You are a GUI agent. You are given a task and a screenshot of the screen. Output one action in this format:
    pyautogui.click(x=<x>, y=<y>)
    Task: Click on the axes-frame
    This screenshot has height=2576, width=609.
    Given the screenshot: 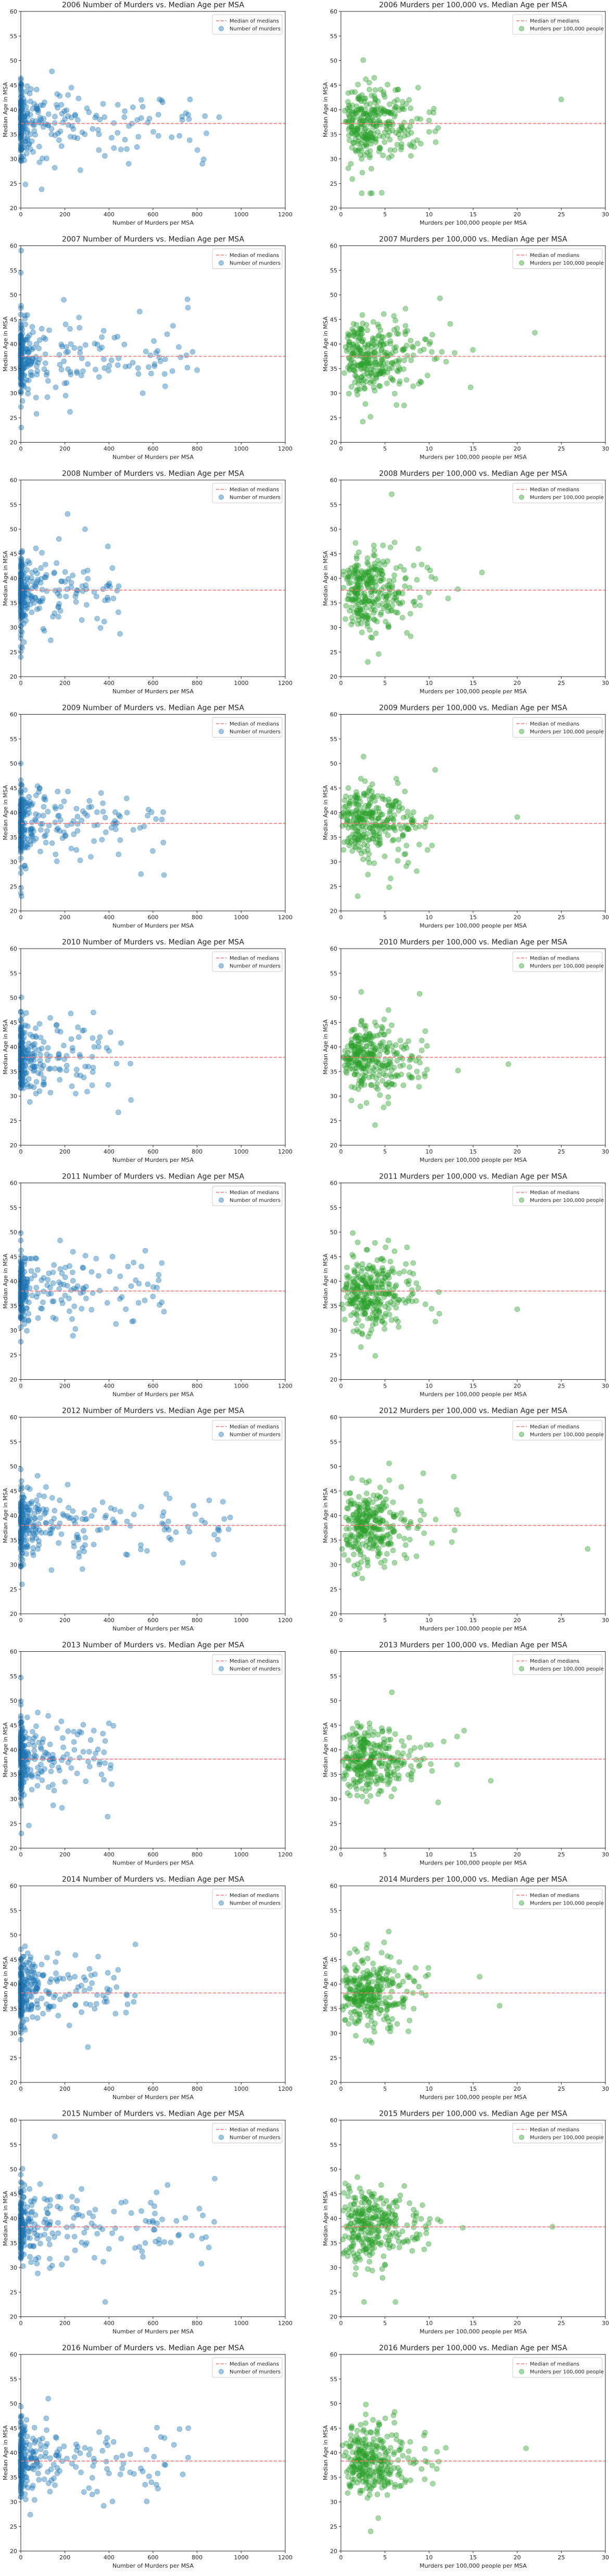 What is the action you would take?
    pyautogui.click(x=153, y=1516)
    